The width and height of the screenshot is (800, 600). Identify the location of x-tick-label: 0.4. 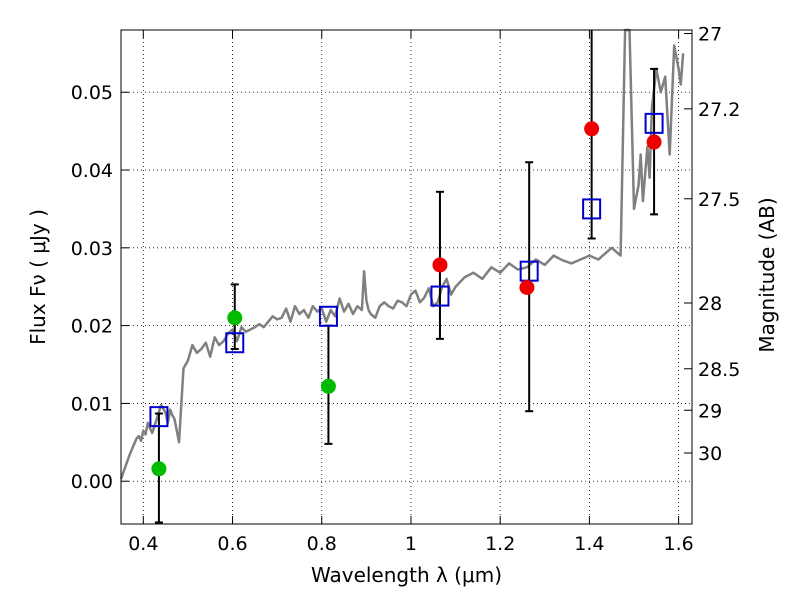
(143, 544).